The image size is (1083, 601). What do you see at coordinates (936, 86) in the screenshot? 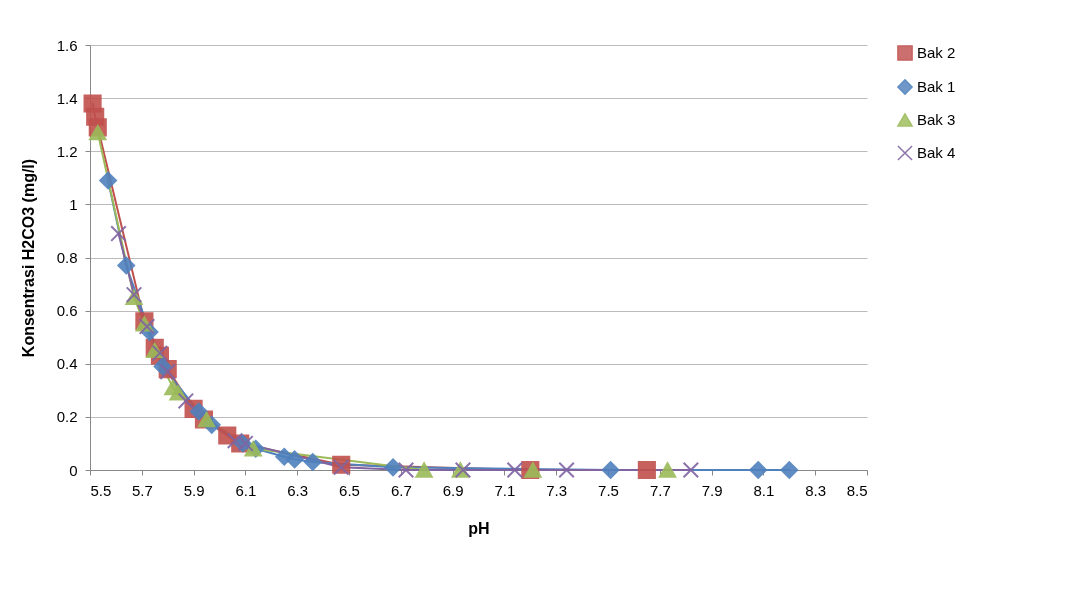
I see `legend-label: Bak 1` at bounding box center [936, 86].